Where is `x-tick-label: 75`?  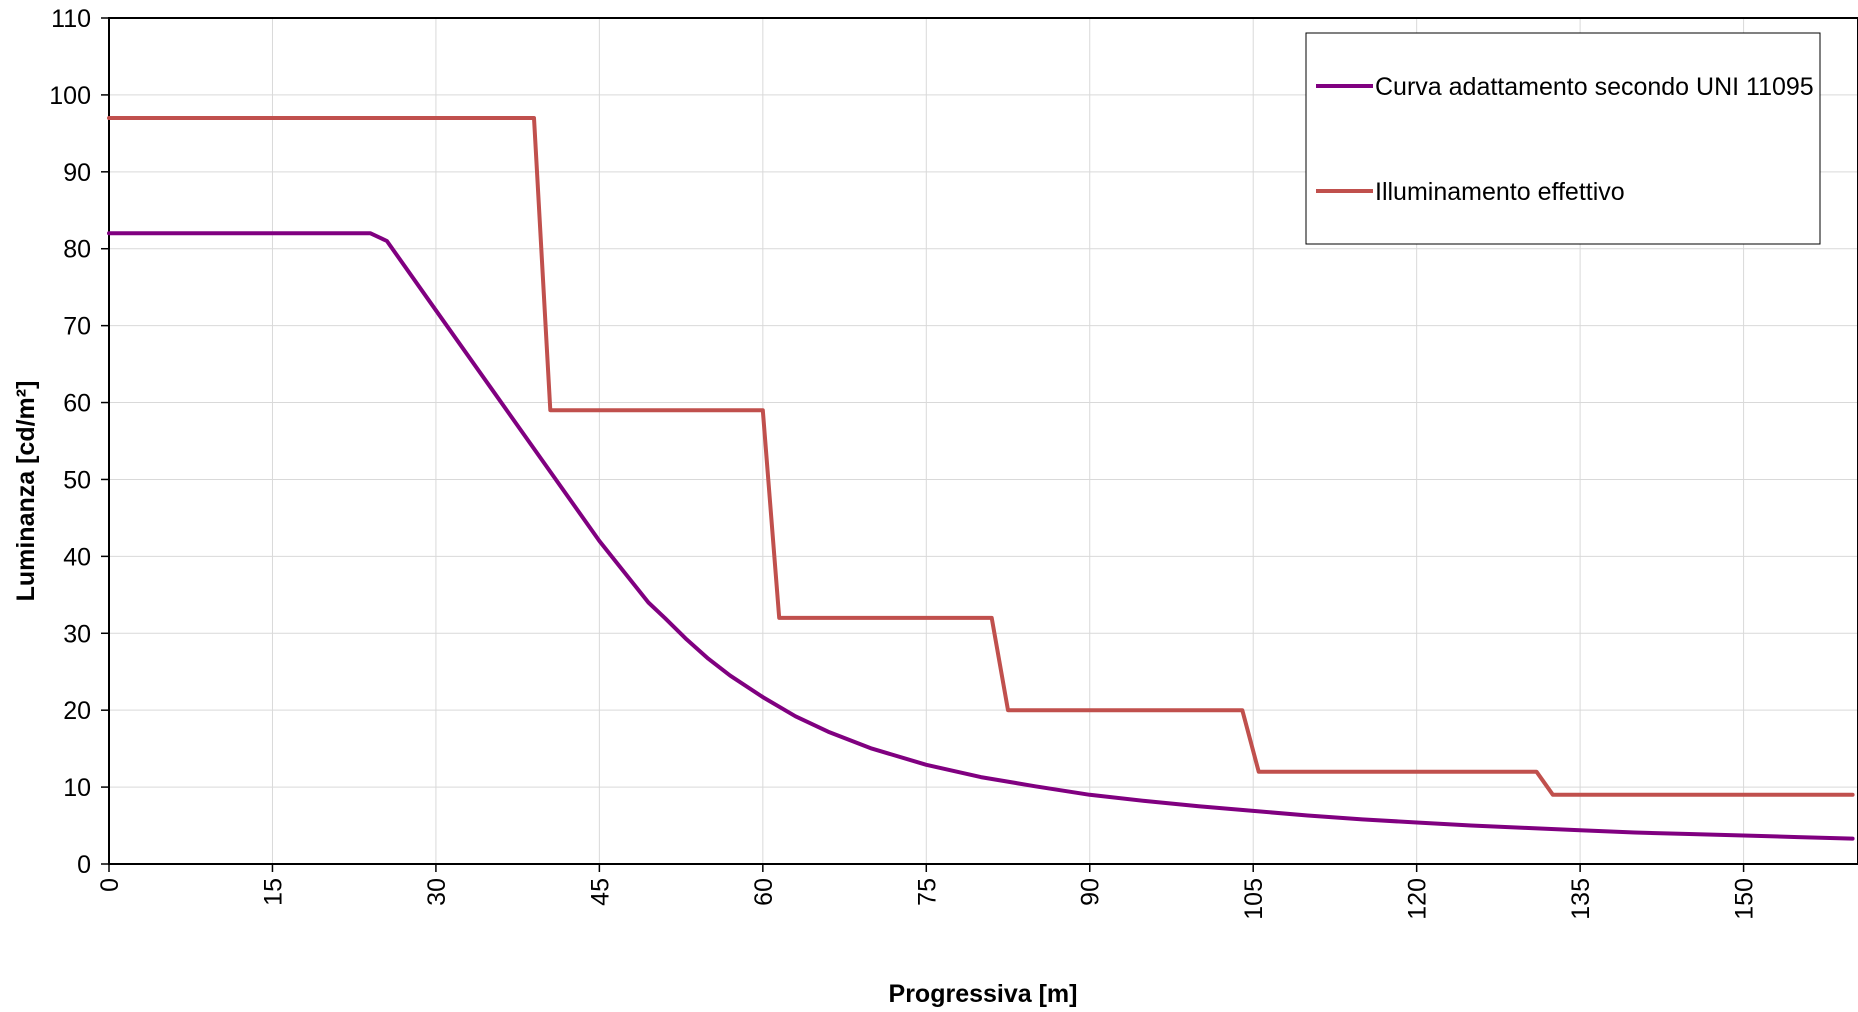 x-tick-label: 75 is located at coordinates (927, 892).